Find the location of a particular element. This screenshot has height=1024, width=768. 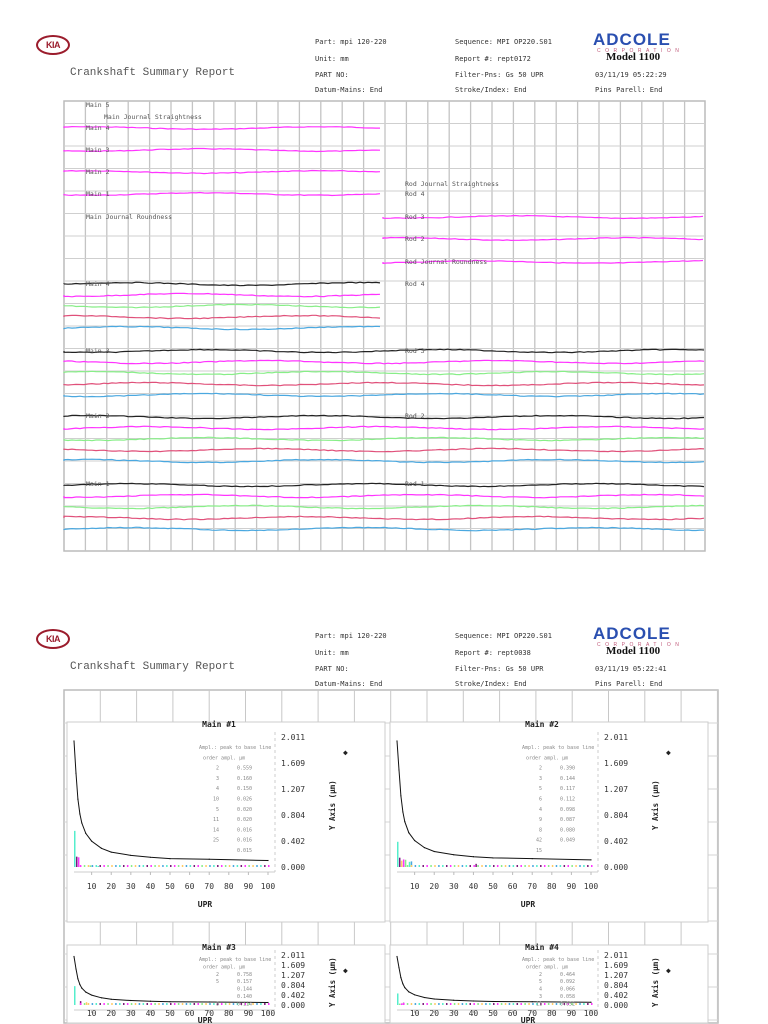

legend-amplitude: 0.117 is located at coordinates (567, 789).